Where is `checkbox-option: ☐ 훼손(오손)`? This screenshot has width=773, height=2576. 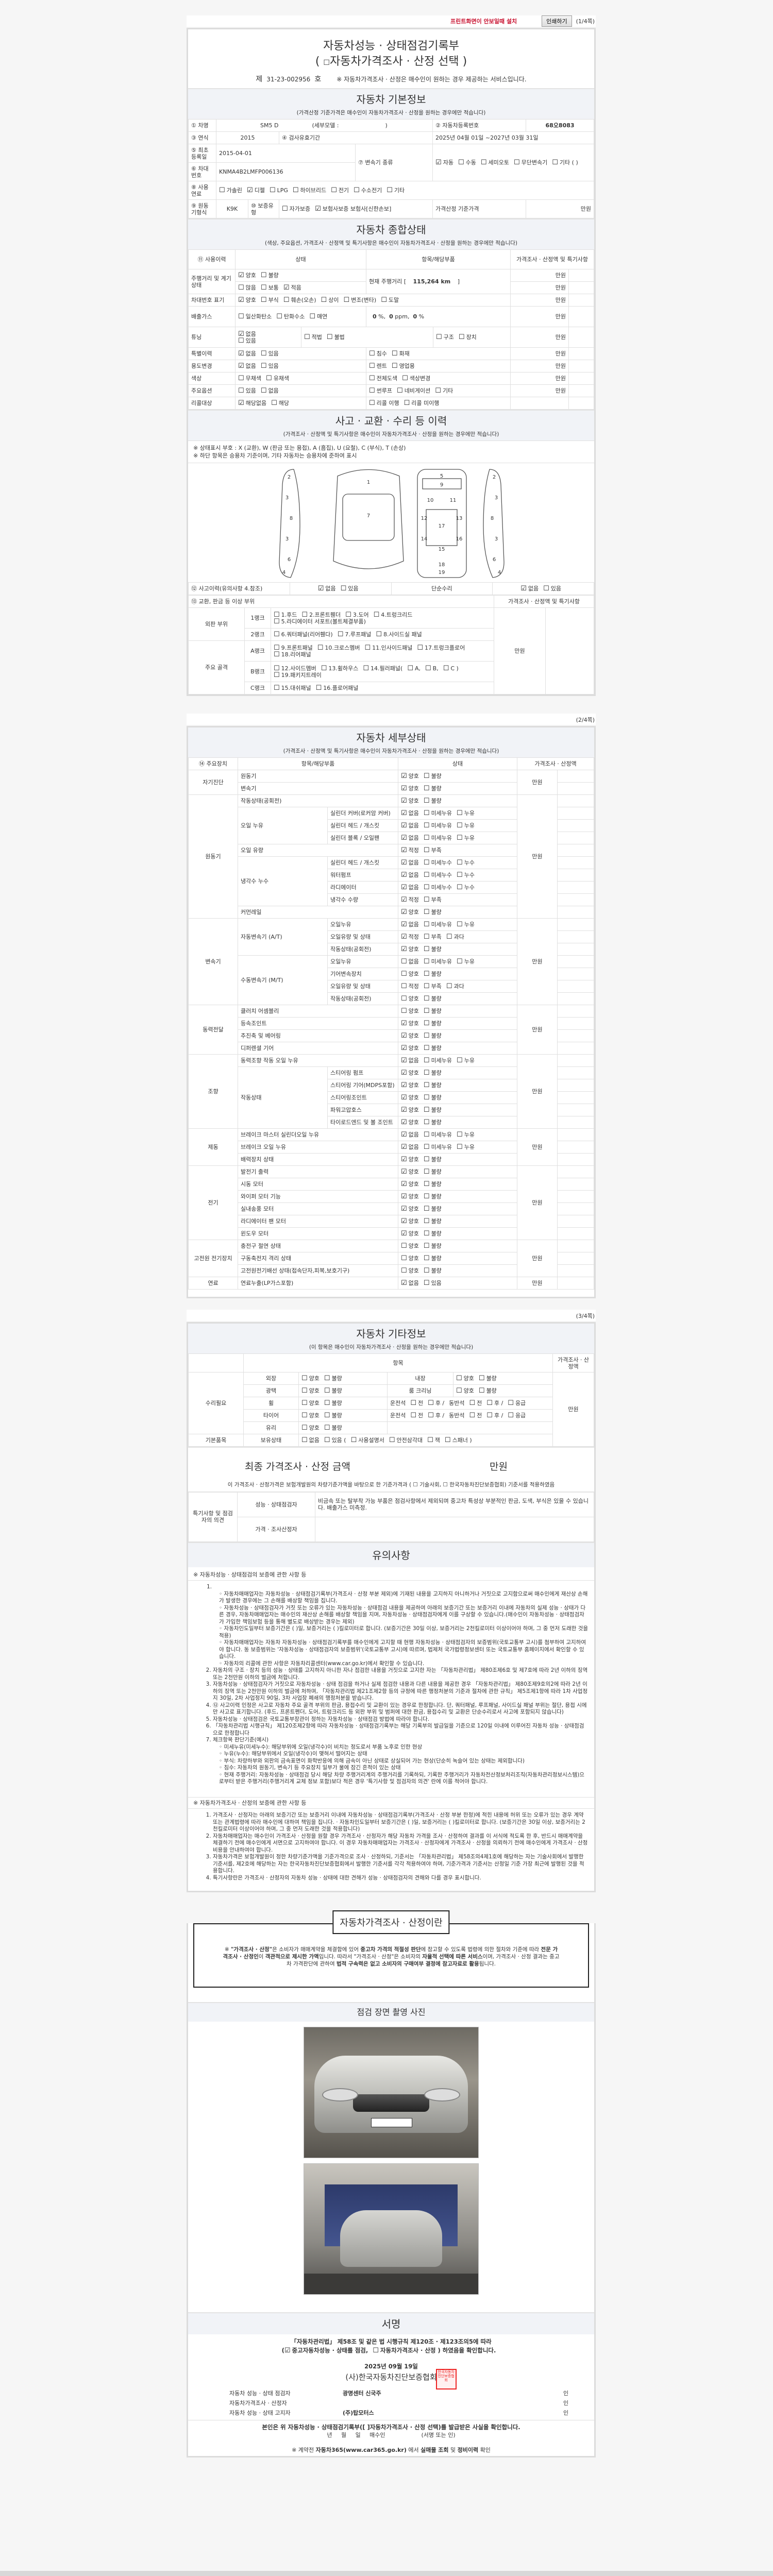
checkbox-option: ☐ 훼손(오손) is located at coordinates (299, 300).